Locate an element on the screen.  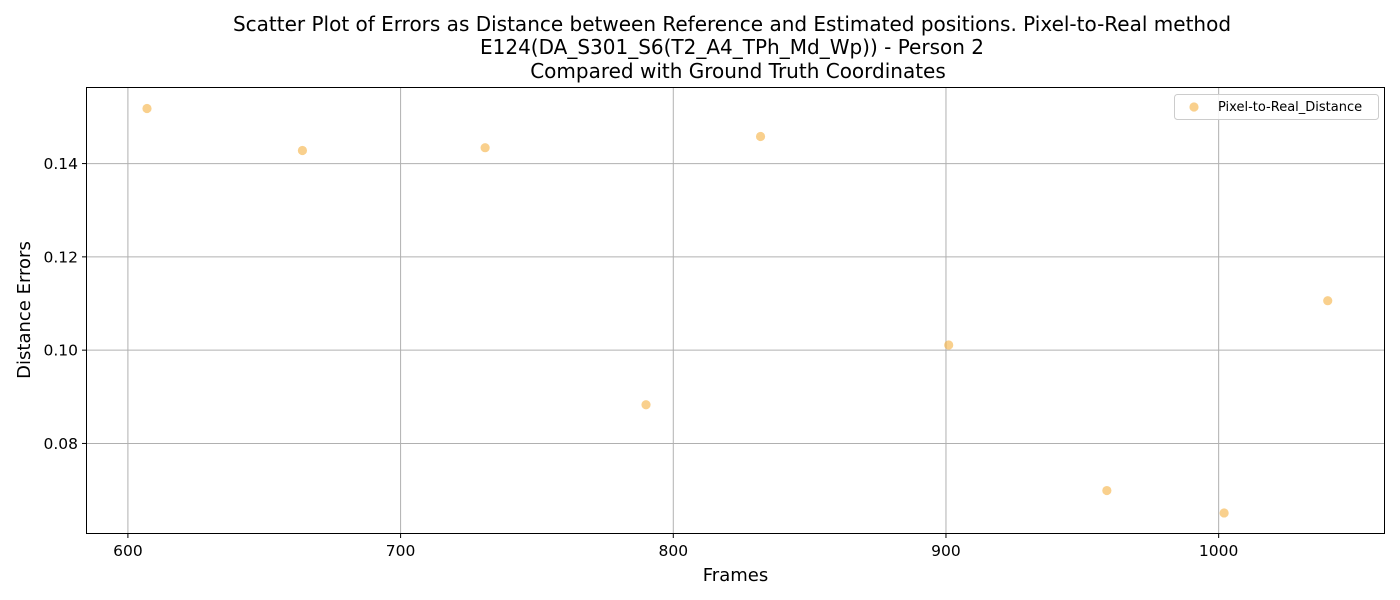
y-tick-label: 0.10 is located at coordinates (60, 351).